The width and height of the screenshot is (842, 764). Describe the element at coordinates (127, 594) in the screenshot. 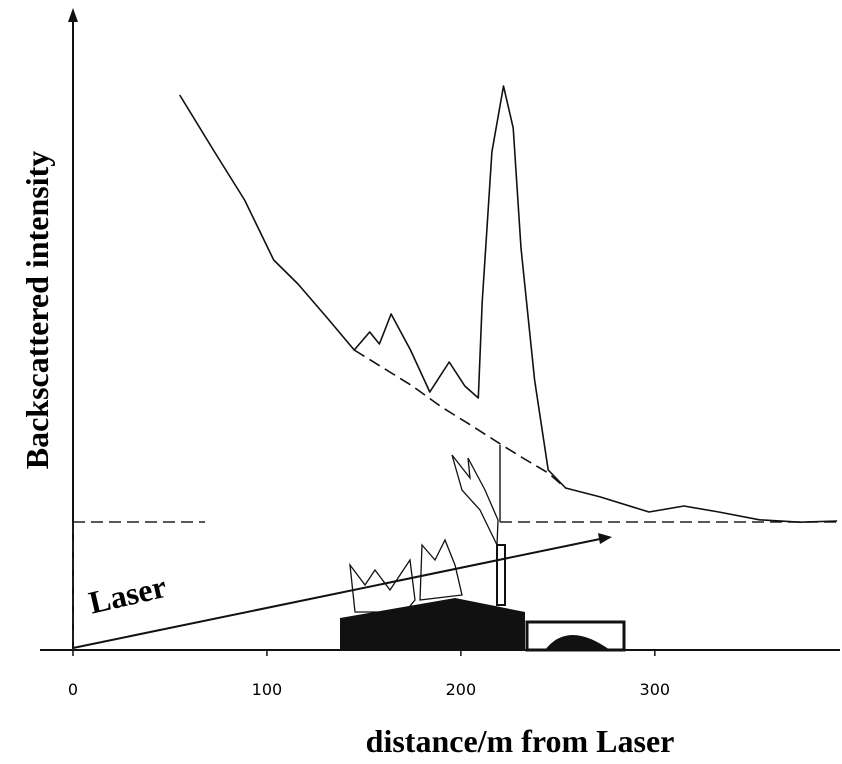

I see `laser-label: Laser` at that location.